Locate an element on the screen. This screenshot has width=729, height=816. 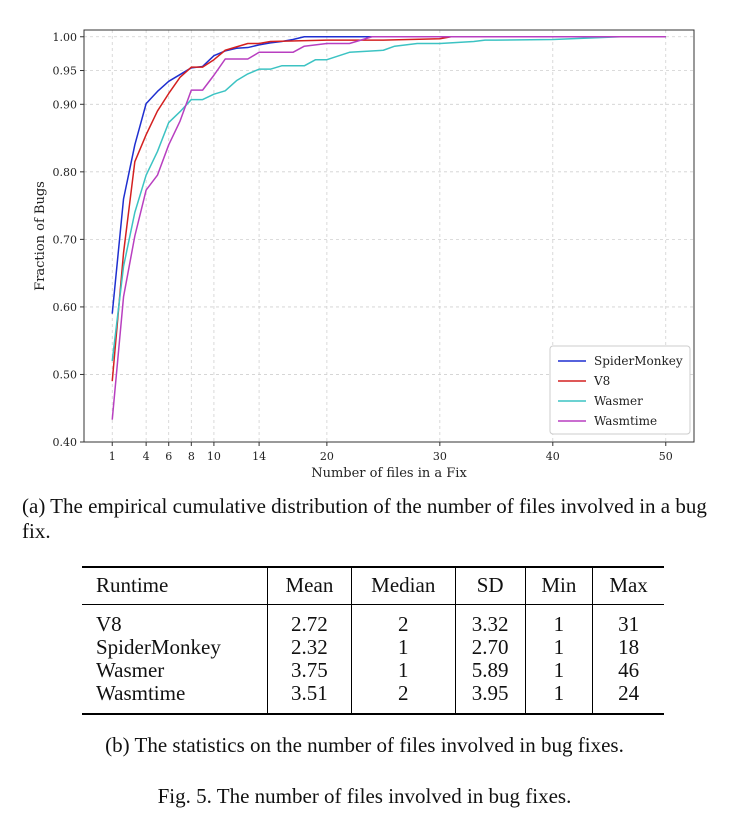
header-median: Median is located at coordinates (403, 586).